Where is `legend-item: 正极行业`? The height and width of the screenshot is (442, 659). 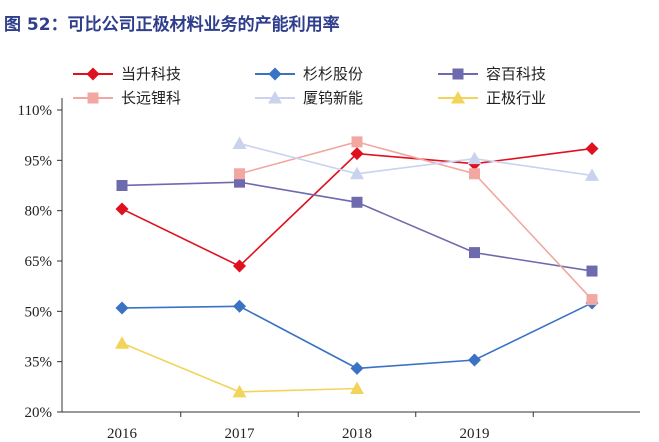
legend-item: 正极行业 is located at coordinates (492, 98).